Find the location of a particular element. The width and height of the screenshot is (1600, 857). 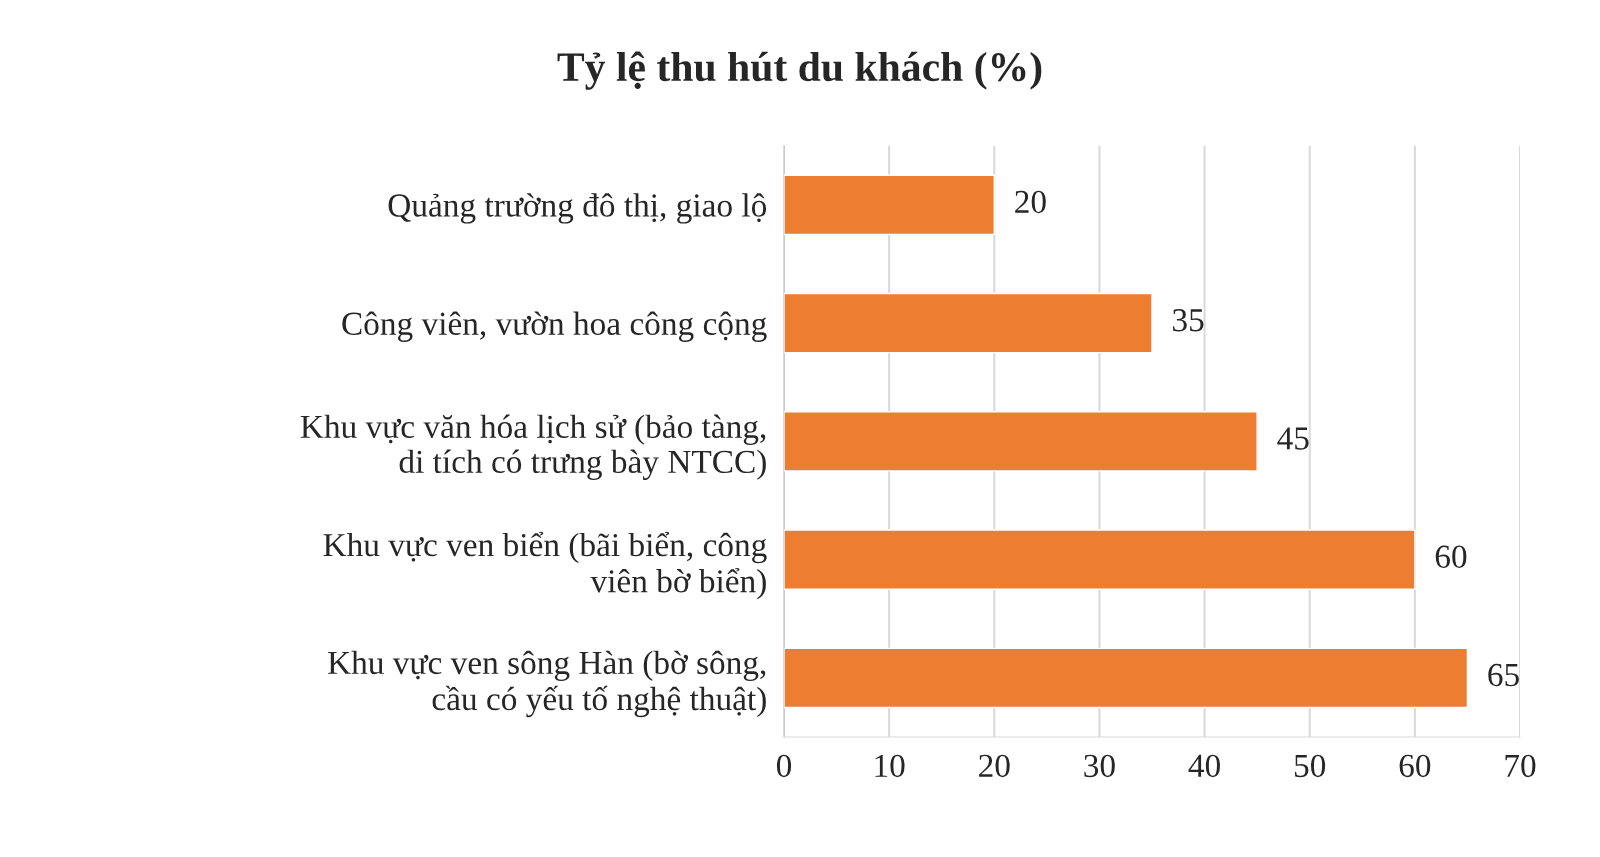

x-tick-label: 70 is located at coordinates (1520, 766).